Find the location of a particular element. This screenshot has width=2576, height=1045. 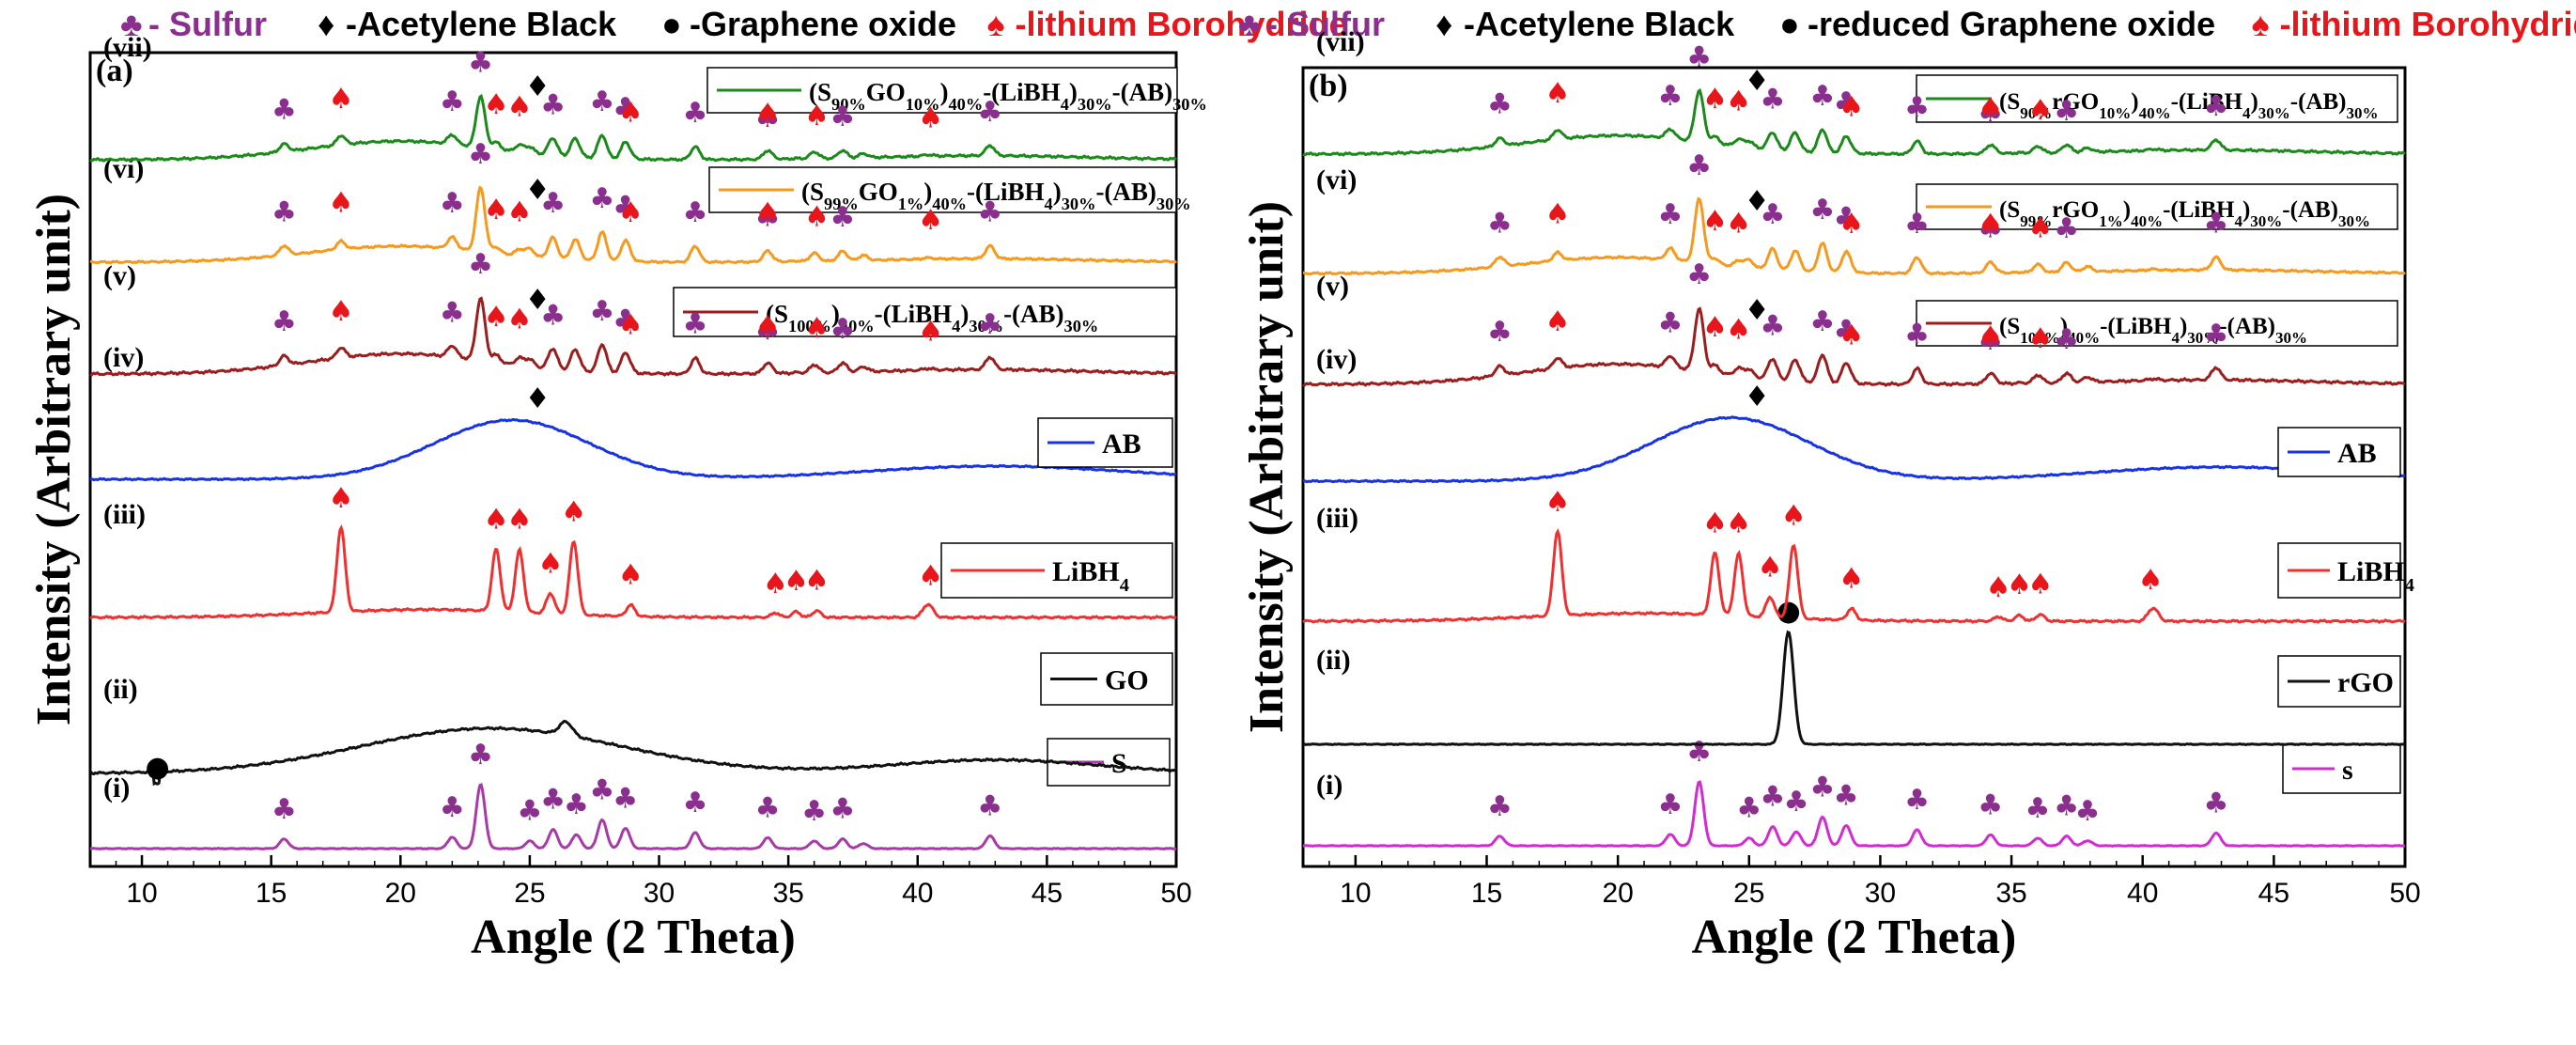

legend-symbol-2: ● is located at coordinates (1789, 24).